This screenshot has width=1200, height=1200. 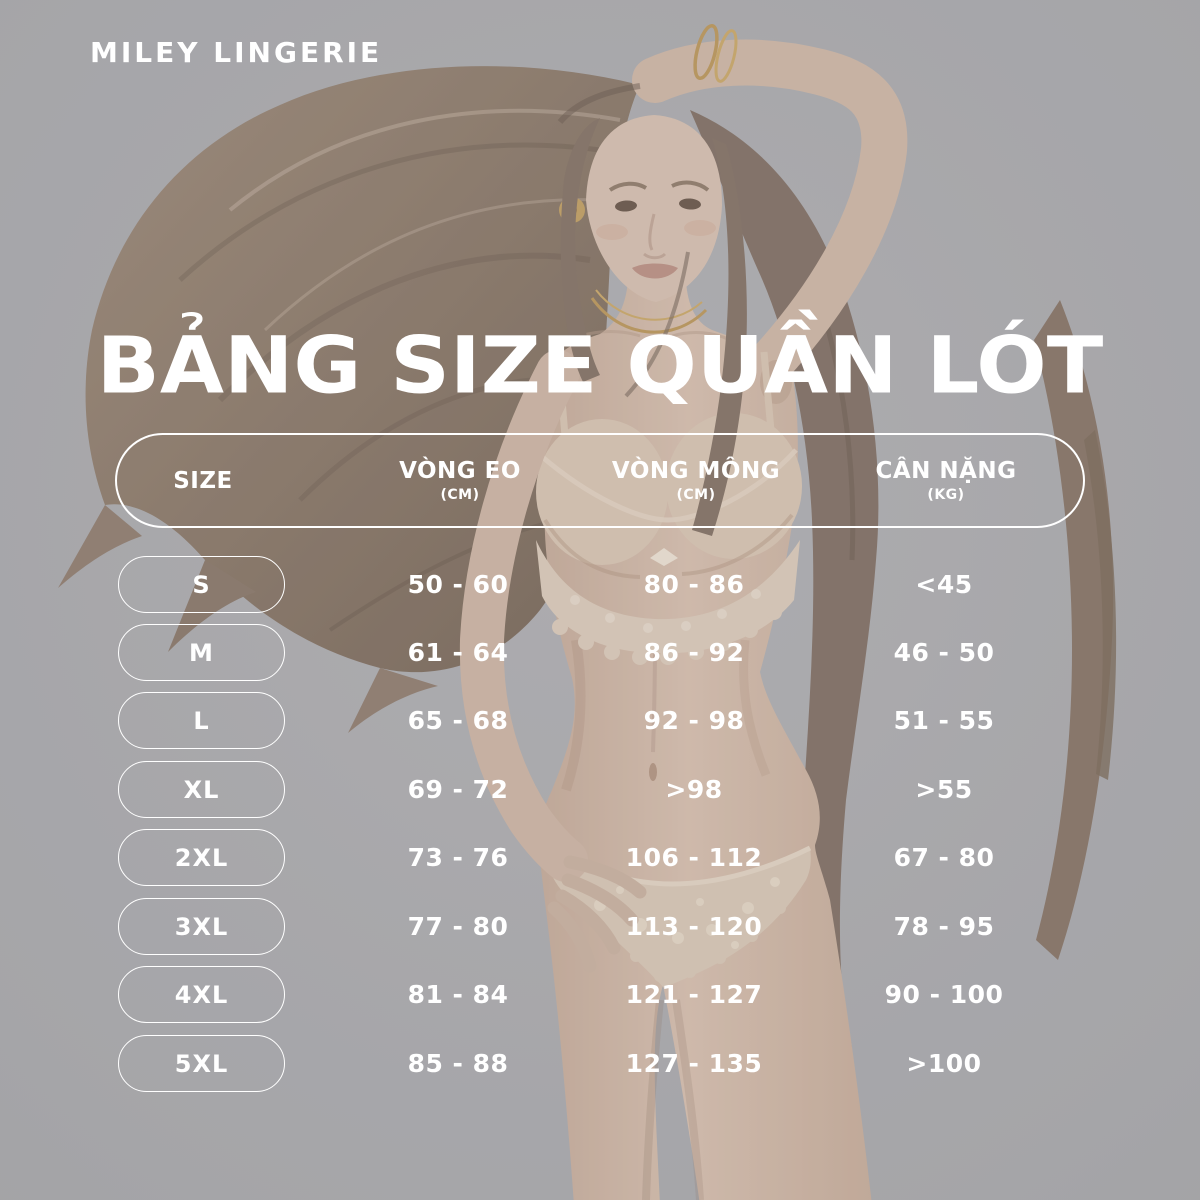 I want to click on size-pill: S, so click(x=201, y=584).